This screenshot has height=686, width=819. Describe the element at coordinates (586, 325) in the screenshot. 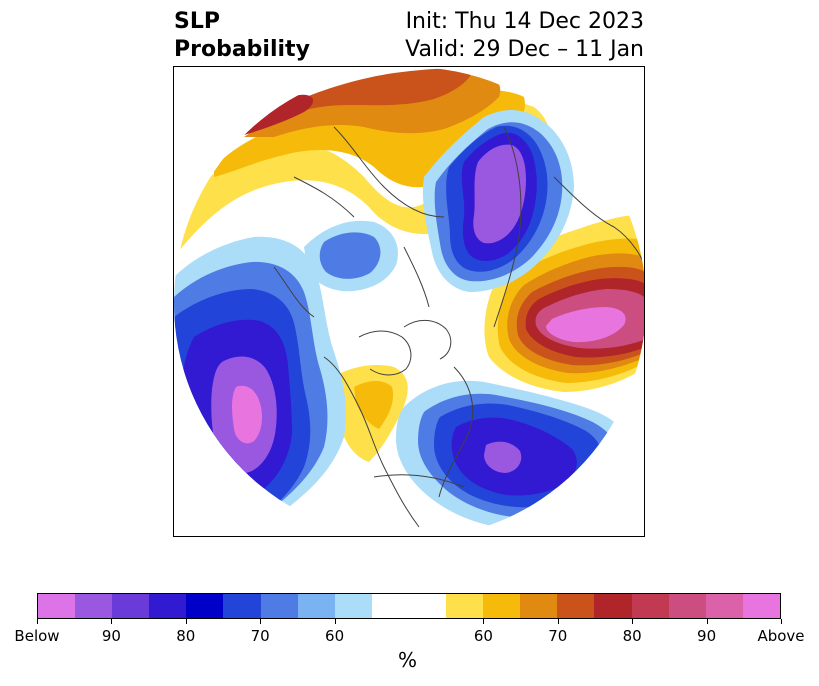

I see `above-region-asia-max` at that location.